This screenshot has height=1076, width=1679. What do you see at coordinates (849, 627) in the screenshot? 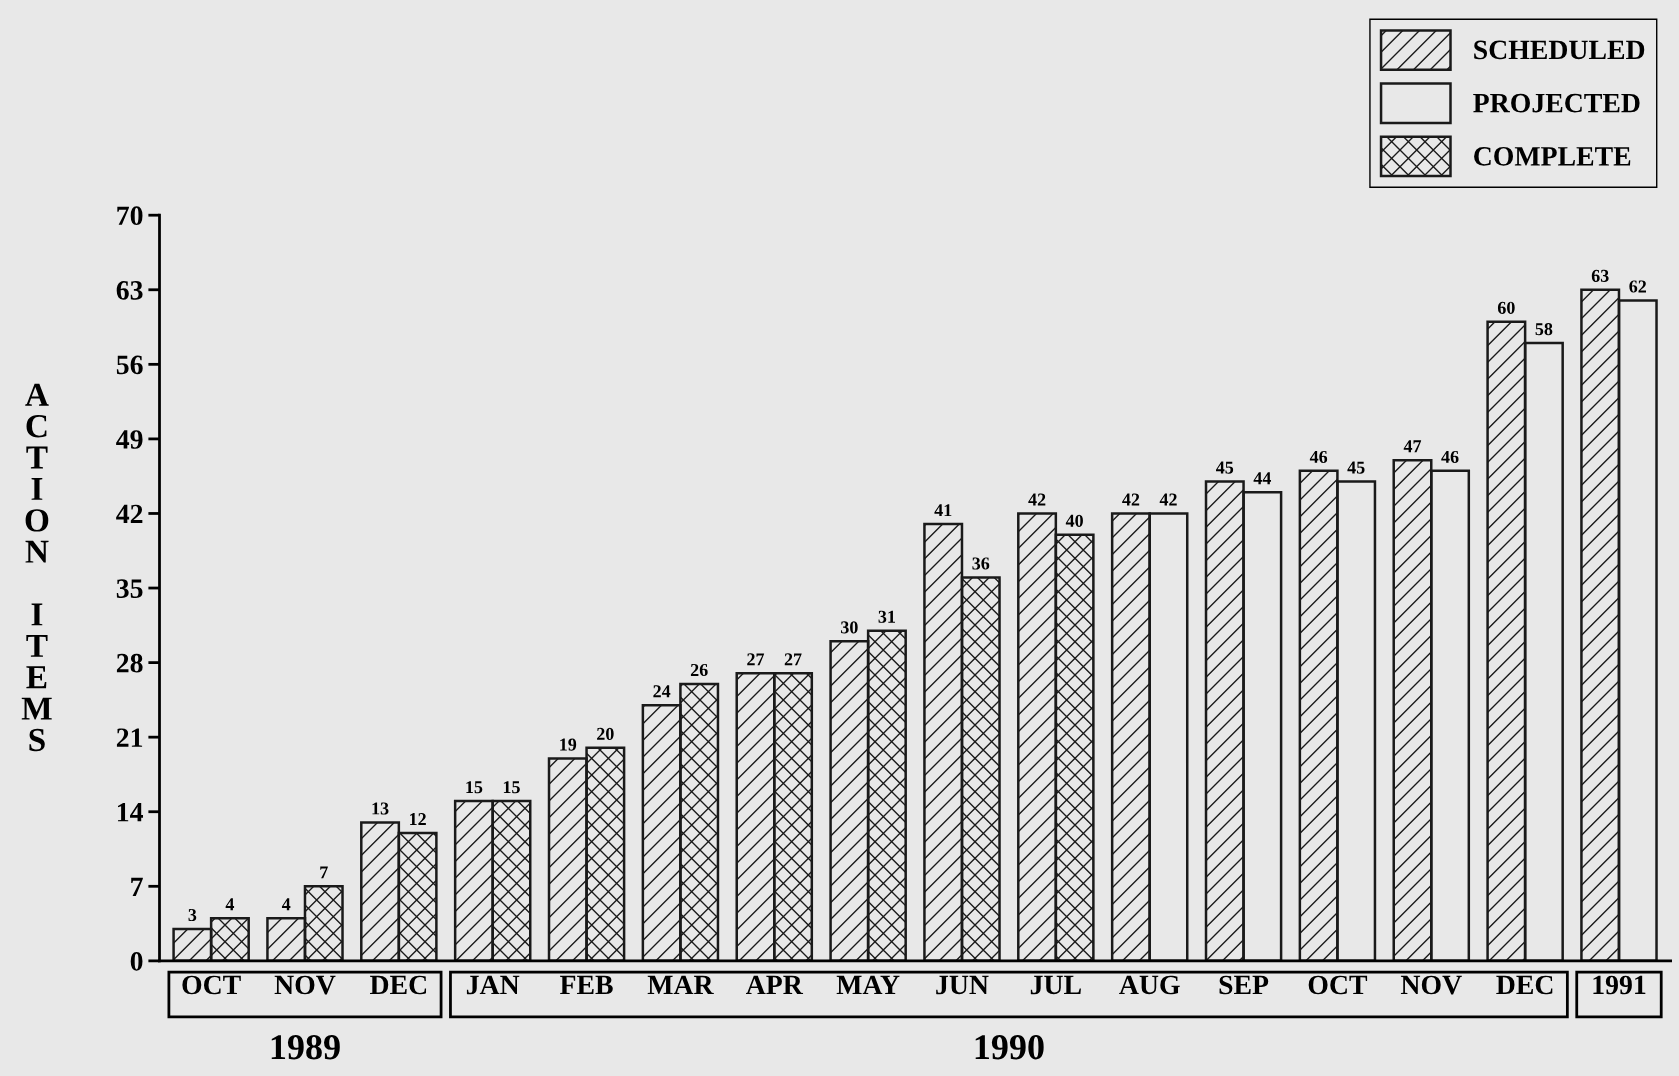
I see `data-label: 30` at bounding box center [849, 627].